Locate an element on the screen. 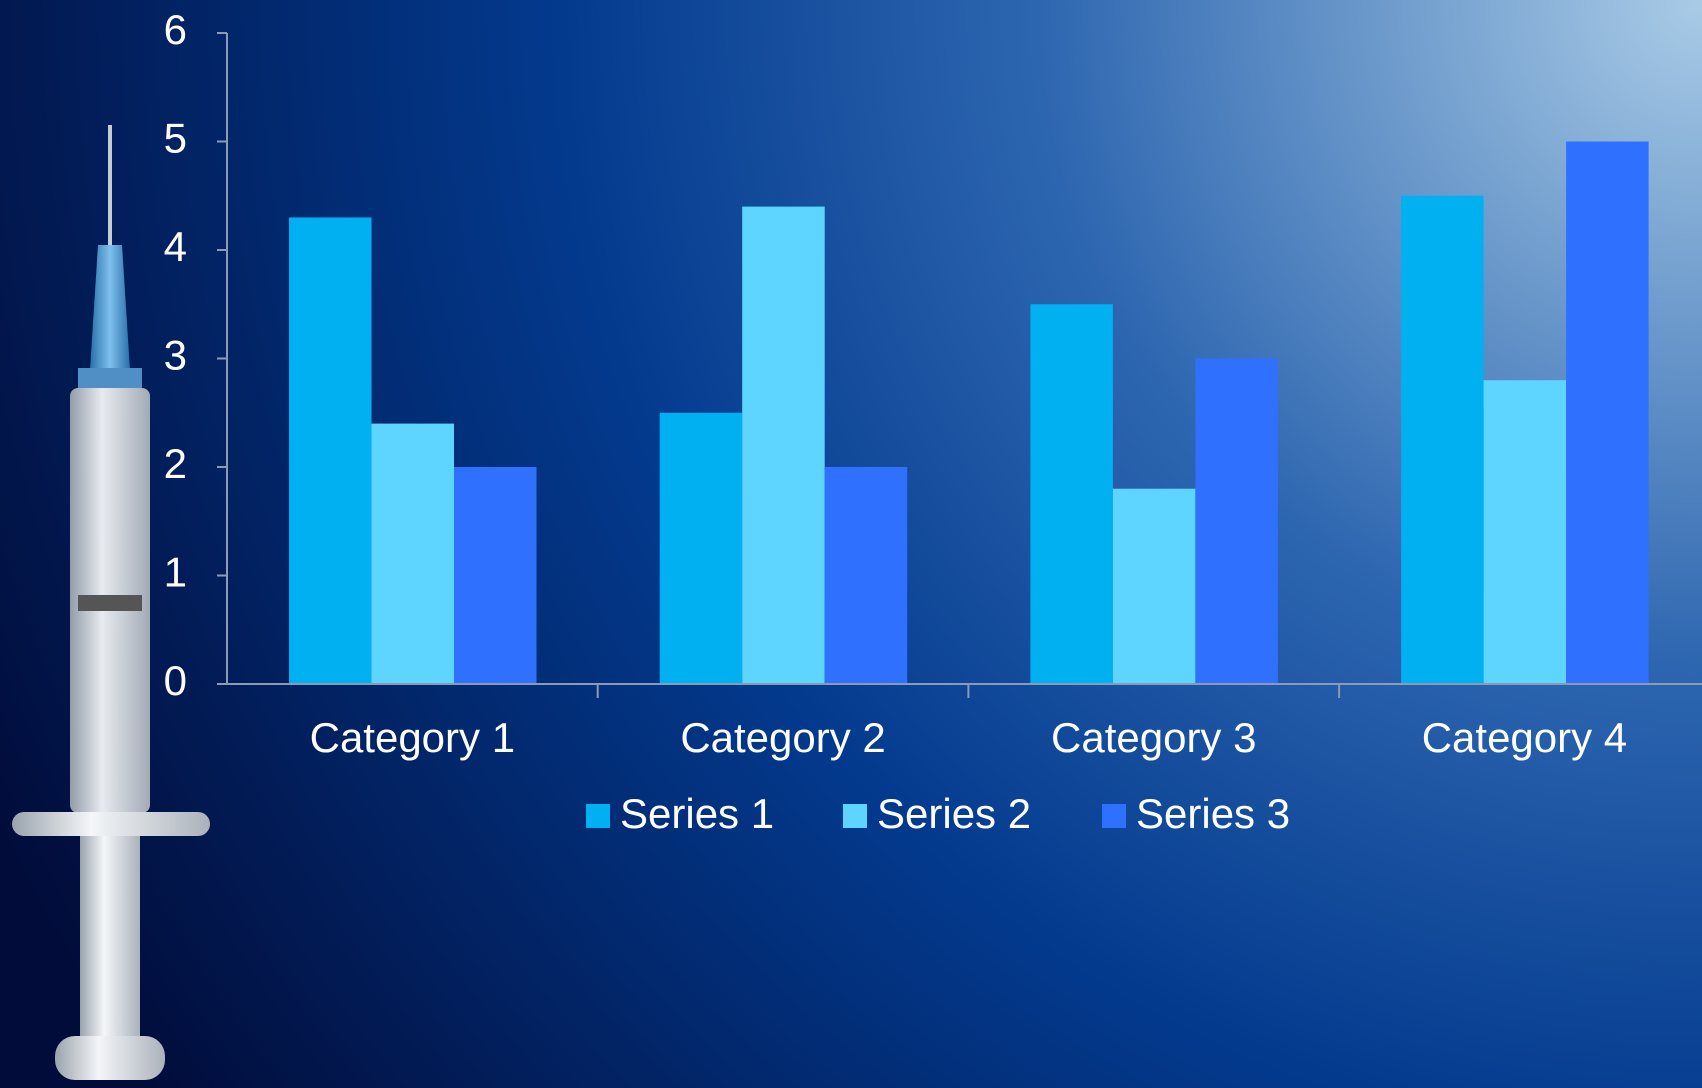 The width and height of the screenshot is (1702, 1088). legend-label: Series 3 is located at coordinates (1213, 813).